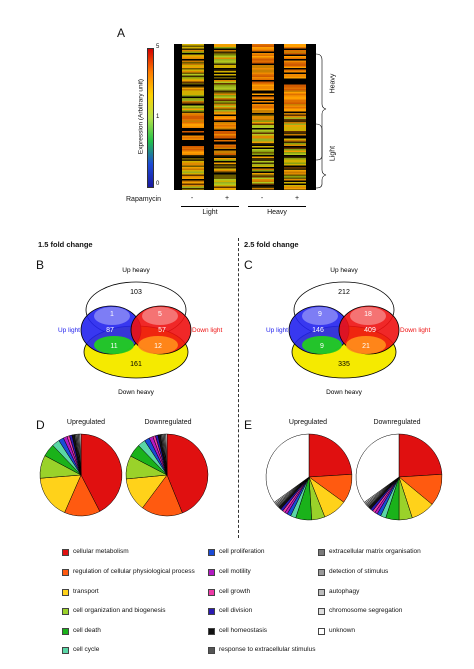  Describe the element at coordinates (248, 265) in the screenshot. I see `panel-letter-c: C` at that location.